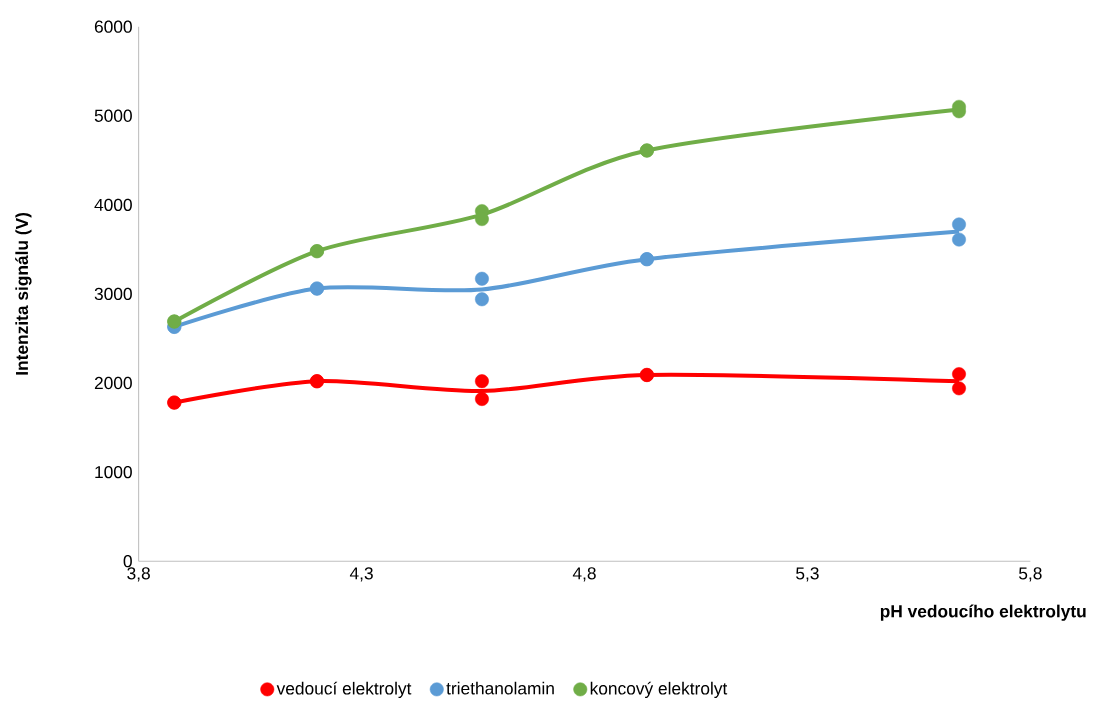  Describe the element at coordinates (113, 115) in the screenshot. I see `y-tick-label: 5000` at that location.